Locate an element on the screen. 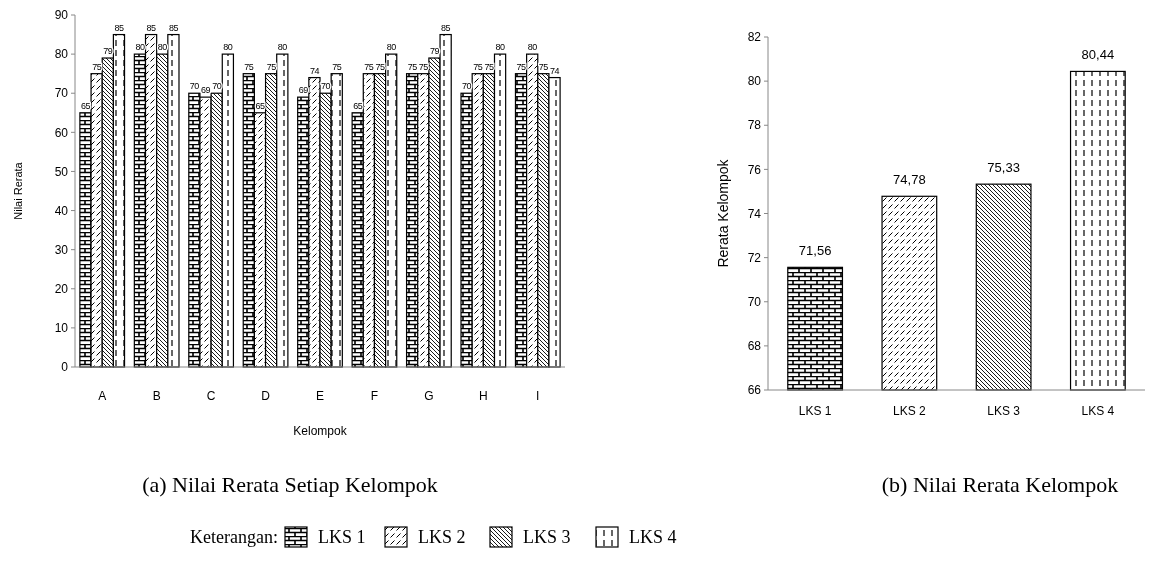  y-tick-label: 82 is located at coordinates (754, 37).